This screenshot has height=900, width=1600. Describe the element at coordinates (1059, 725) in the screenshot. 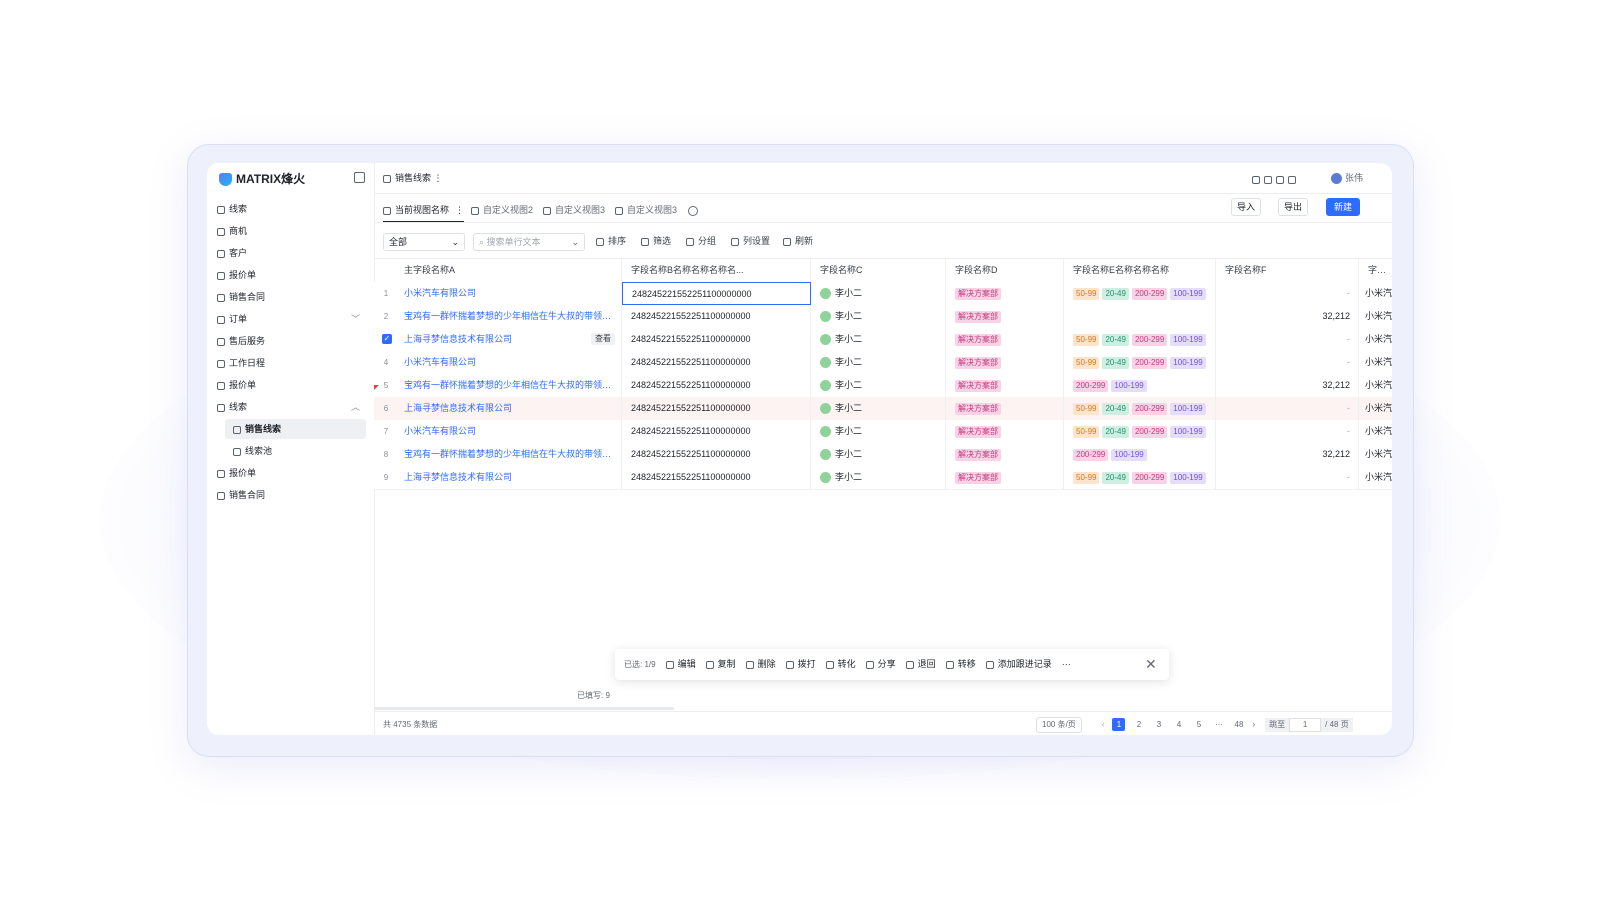

I see `page-size-select: 100 条/页` at that location.